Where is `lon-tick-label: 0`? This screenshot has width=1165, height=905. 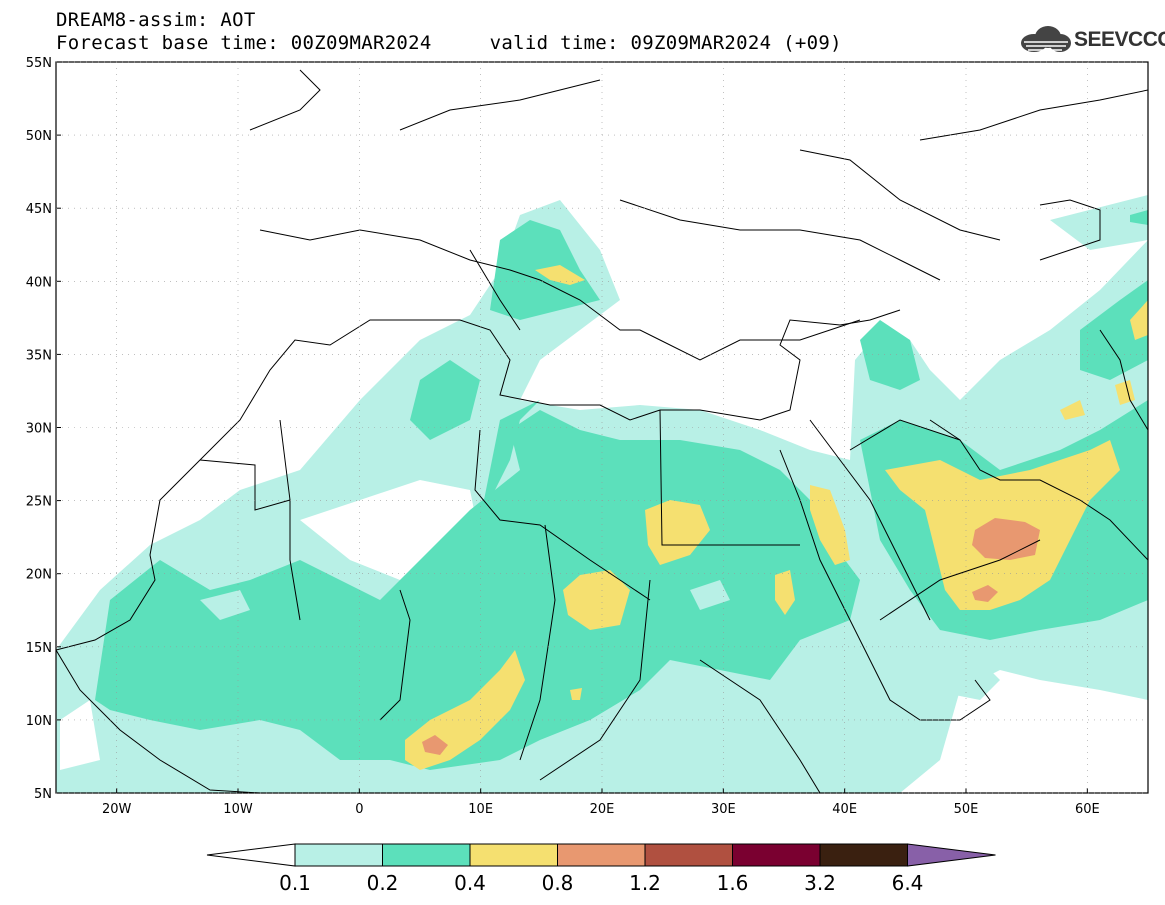 lon-tick-label: 0 is located at coordinates (359, 809).